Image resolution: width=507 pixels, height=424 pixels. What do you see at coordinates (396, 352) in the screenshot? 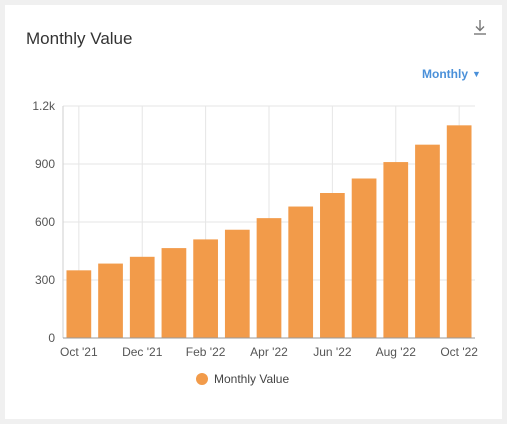
I see `x-tick-label: Aug '22` at bounding box center [396, 352].